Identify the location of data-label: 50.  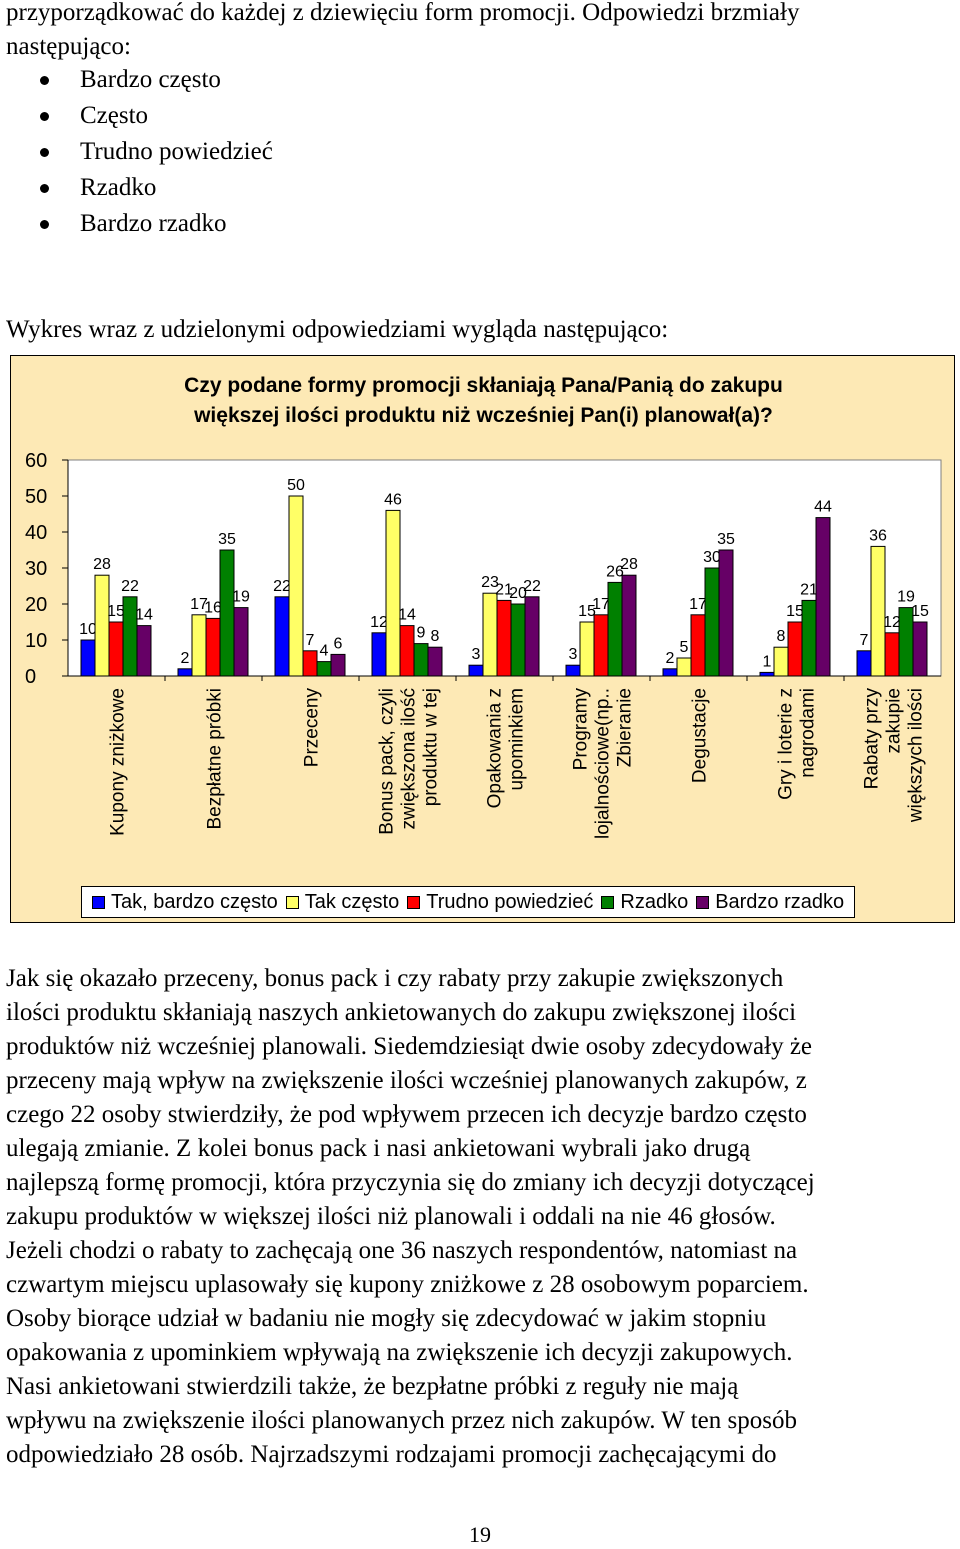
(296, 485).